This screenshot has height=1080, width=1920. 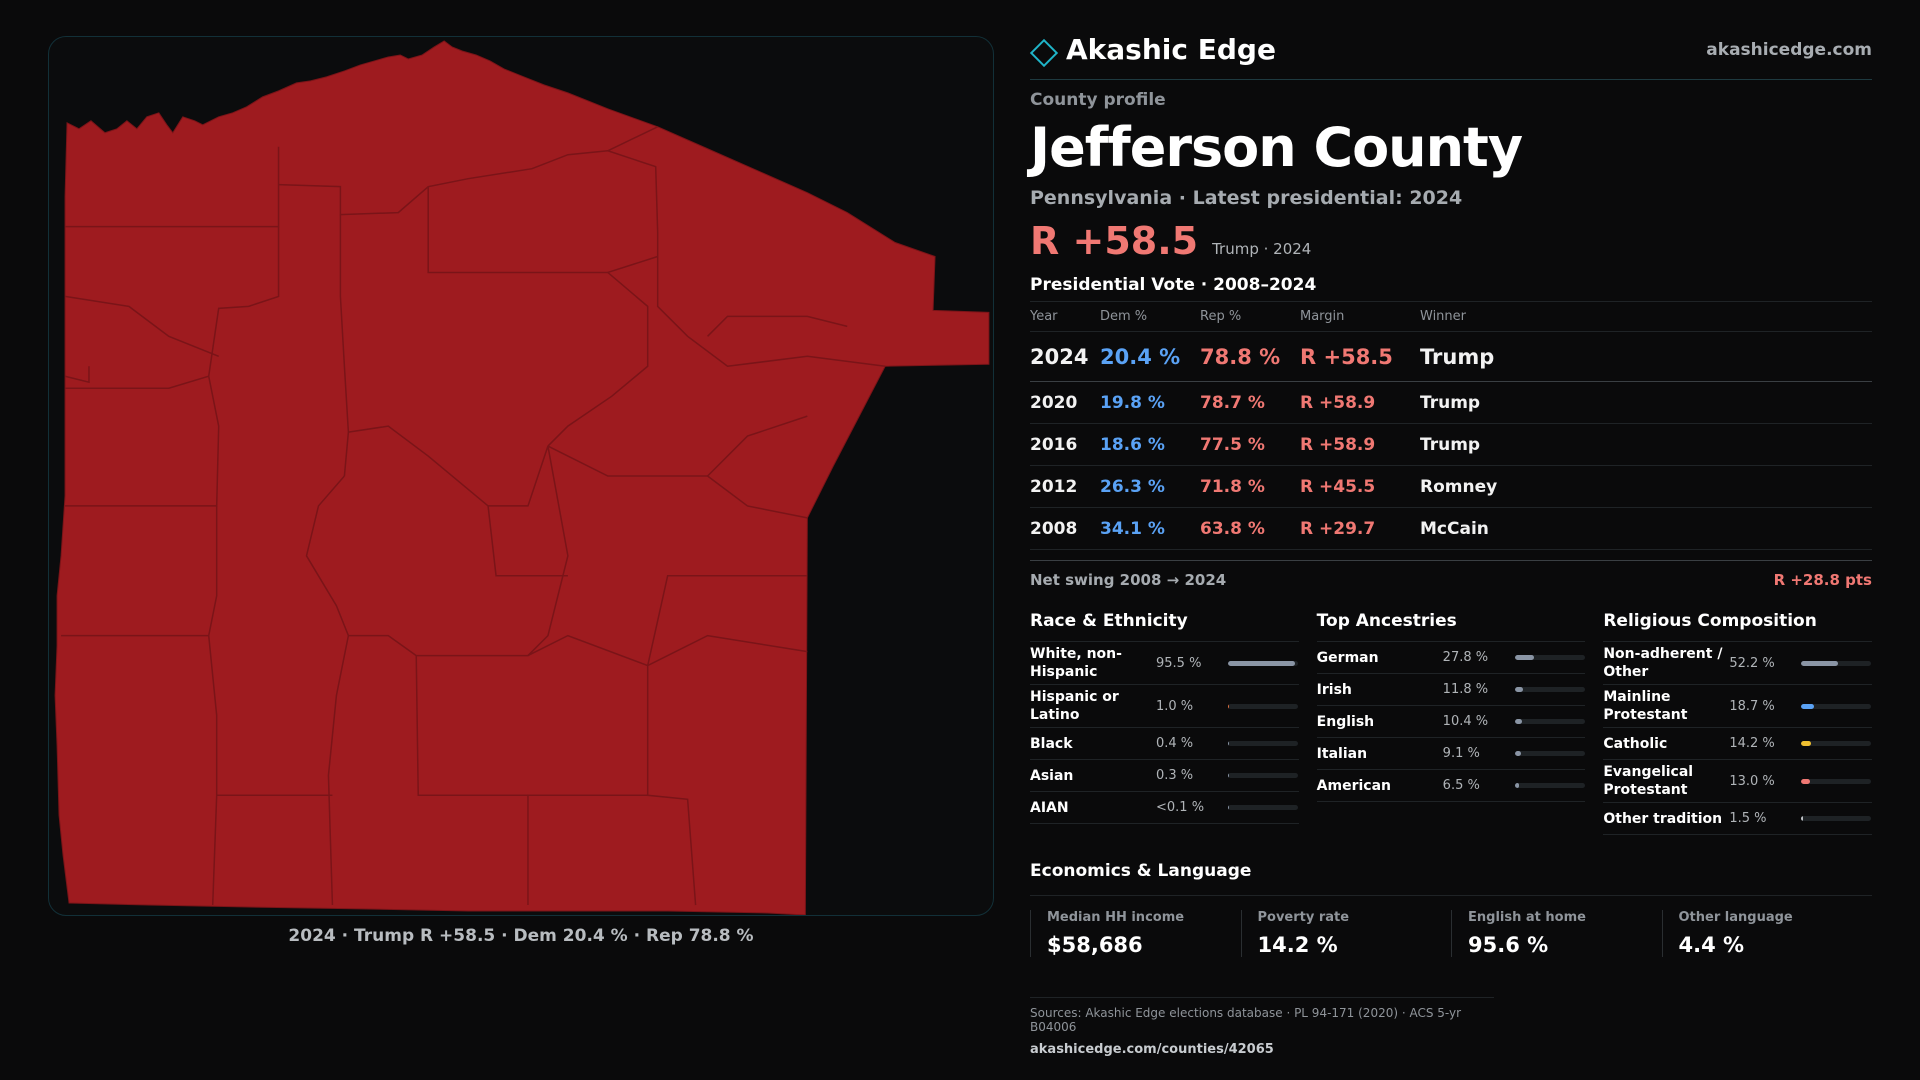 I want to click on list-item: Evangelical Protestant 13.0 %, so click(x=1738, y=781).